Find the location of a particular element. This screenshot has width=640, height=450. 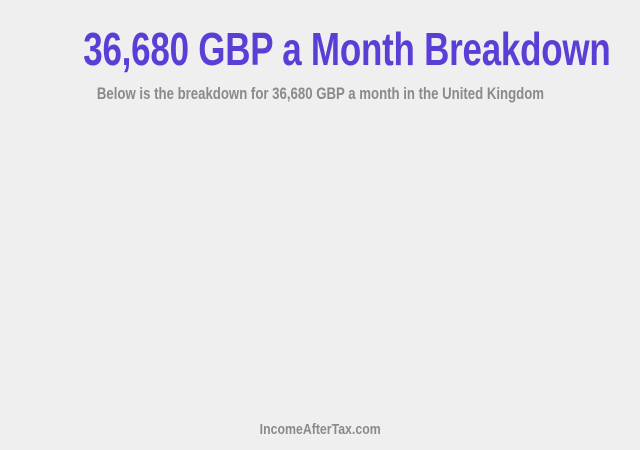

page-title-container: 36,680 GBP a Month Breakdown is located at coordinates (320, 49).